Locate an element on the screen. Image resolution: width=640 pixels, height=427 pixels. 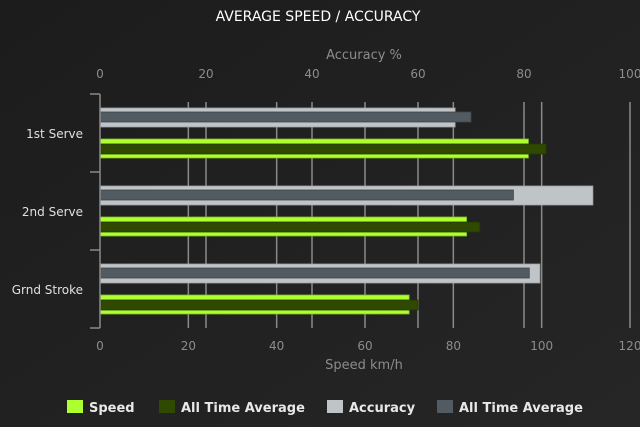
top-tick-label: 60 is located at coordinates (417, 74).